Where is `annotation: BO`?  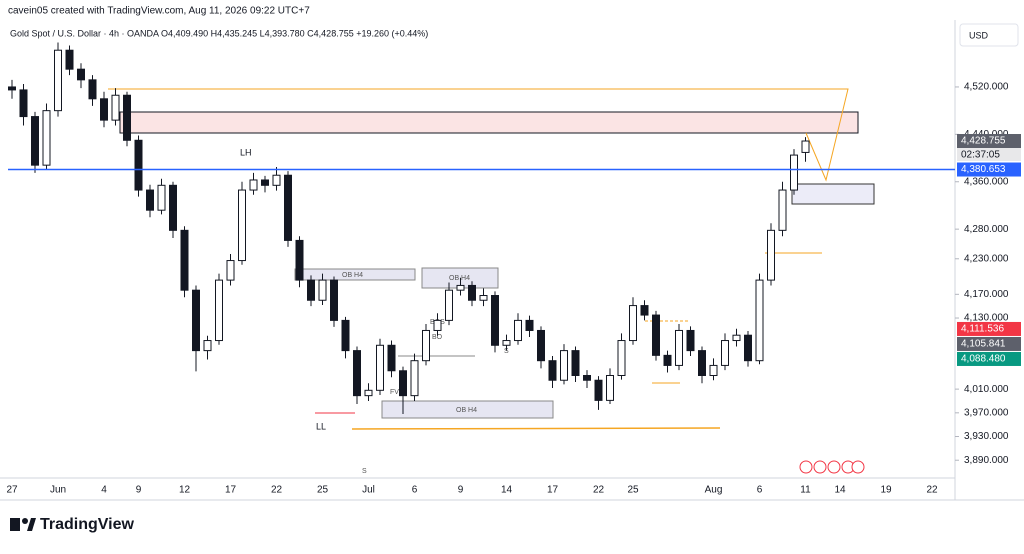 annotation: BO is located at coordinates (437, 337).